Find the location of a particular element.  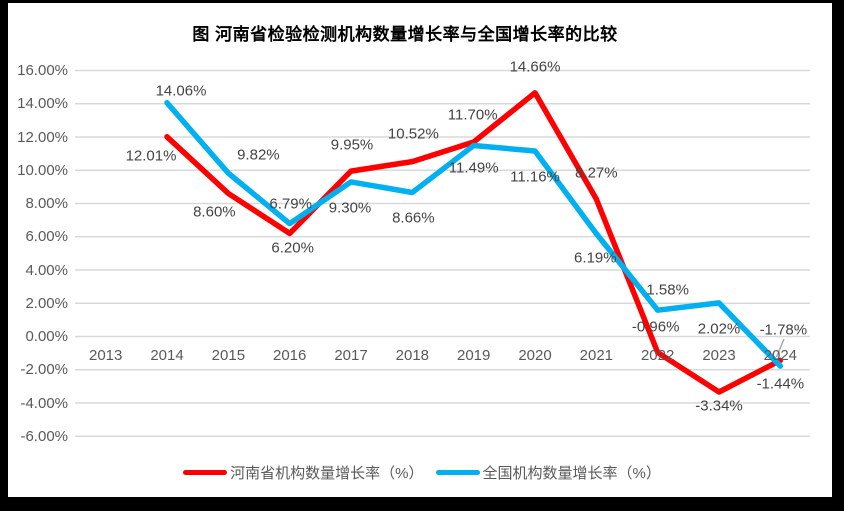

data-label: 6.79% is located at coordinates (290, 204).